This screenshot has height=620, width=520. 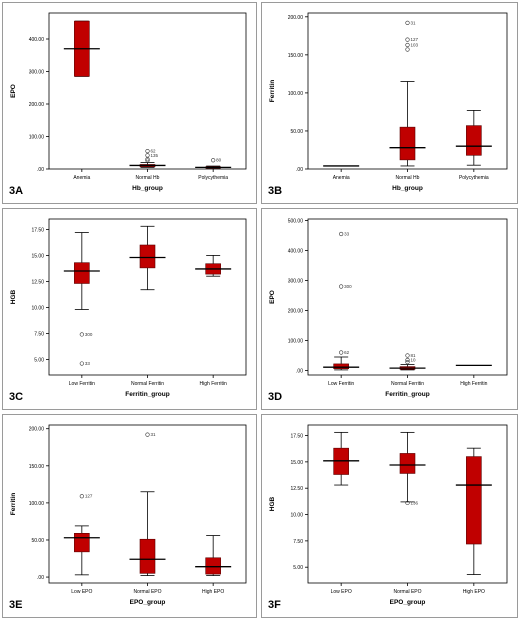 What do you see at coordinates (474, 592) in the screenshot?
I see `x-tick-label: High EPO` at bounding box center [474, 592].